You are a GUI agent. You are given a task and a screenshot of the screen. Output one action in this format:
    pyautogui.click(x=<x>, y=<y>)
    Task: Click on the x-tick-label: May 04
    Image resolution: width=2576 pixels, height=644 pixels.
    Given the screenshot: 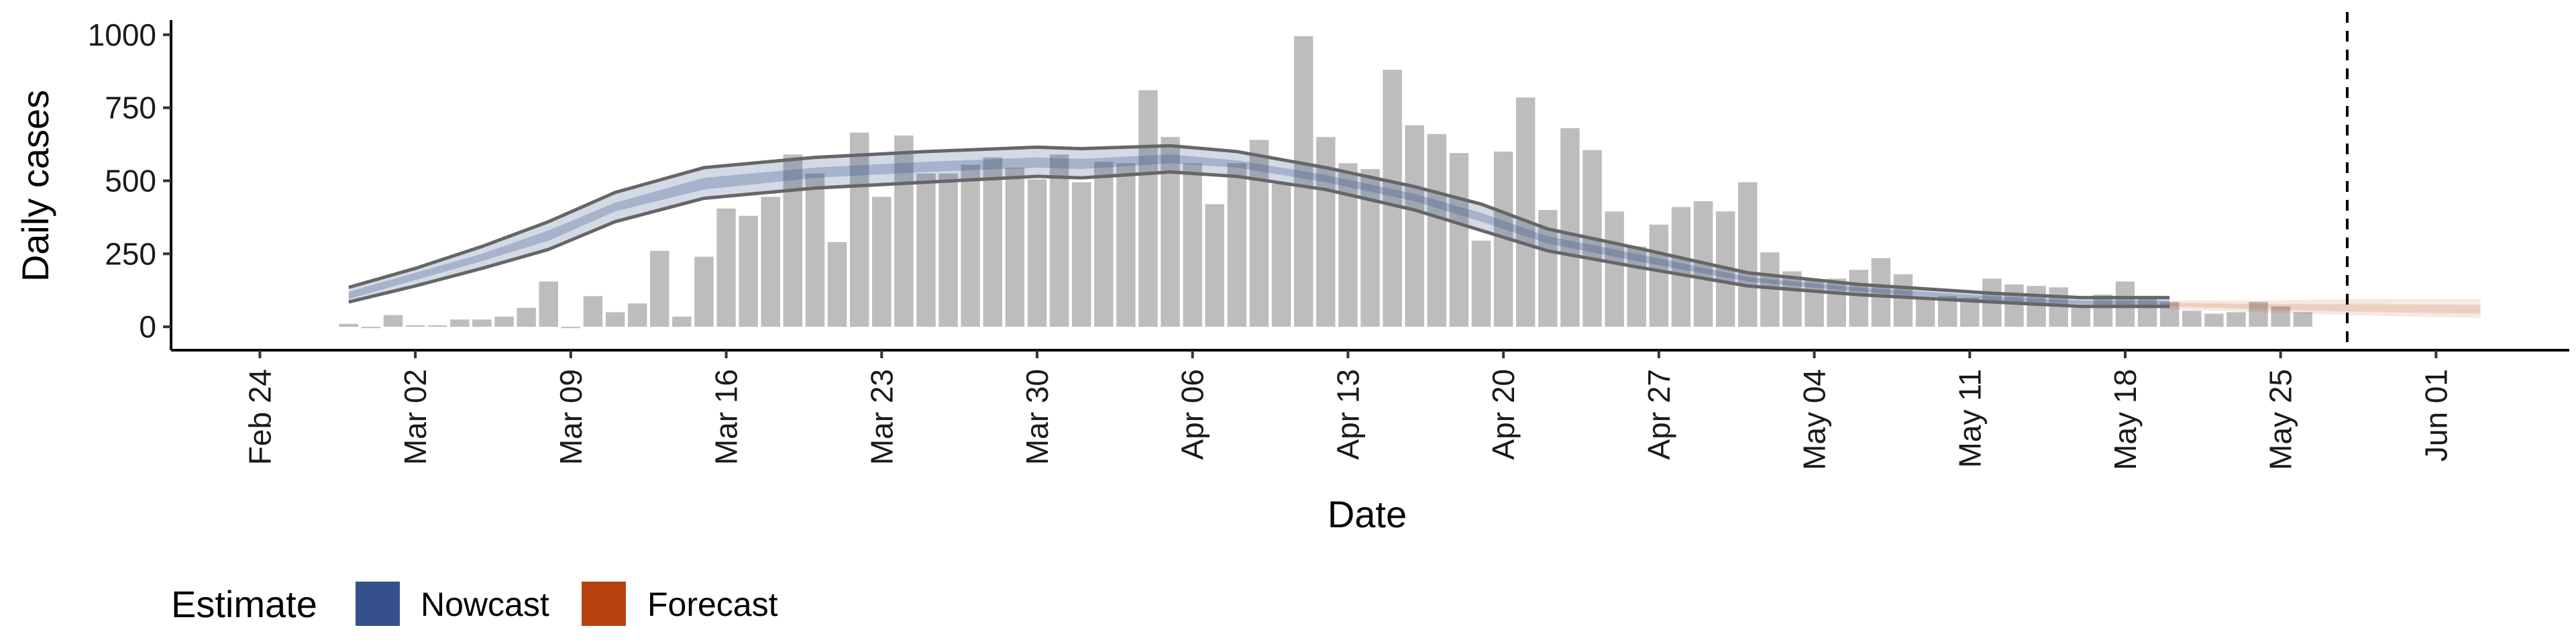 What is the action you would take?
    pyautogui.click(x=1814, y=419)
    